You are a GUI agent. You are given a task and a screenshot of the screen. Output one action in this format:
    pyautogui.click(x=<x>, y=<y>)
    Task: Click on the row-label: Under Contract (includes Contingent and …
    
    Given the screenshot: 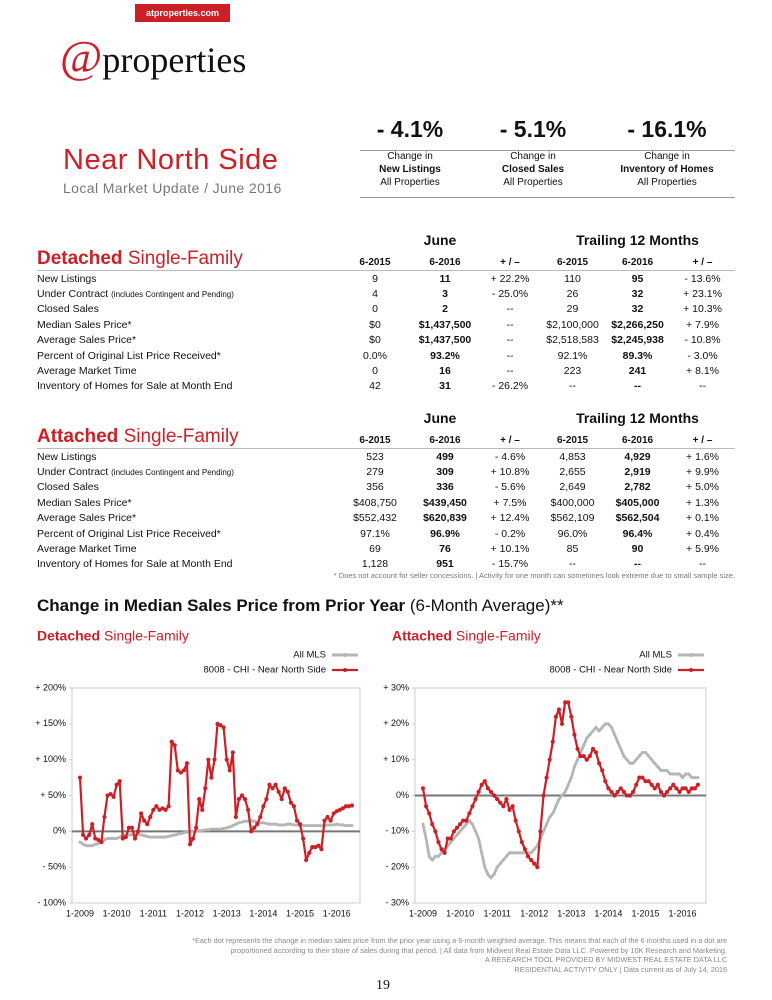 What is the action you would take?
    pyautogui.click(x=188, y=293)
    